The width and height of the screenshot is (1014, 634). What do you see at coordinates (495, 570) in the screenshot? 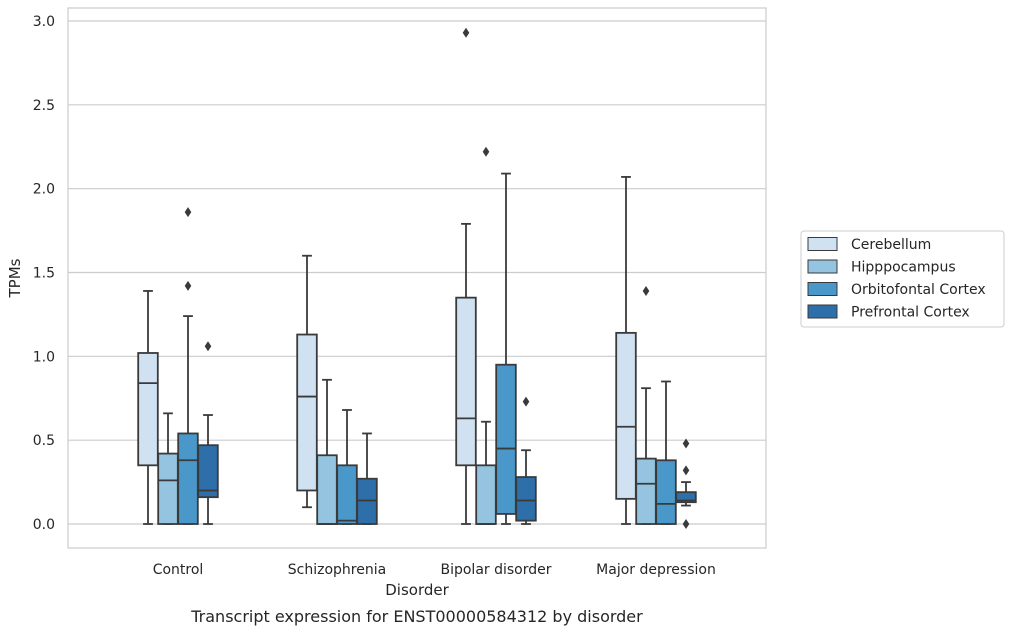
I see `x-tick-label: Bipolar disorder` at bounding box center [495, 570].